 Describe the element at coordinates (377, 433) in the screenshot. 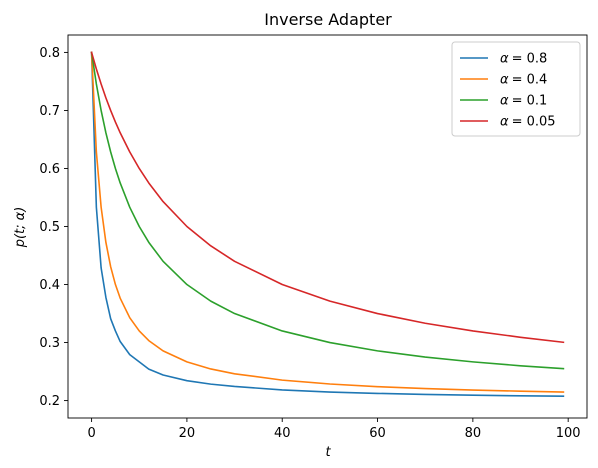

I see `x-tick-label: 60` at that location.